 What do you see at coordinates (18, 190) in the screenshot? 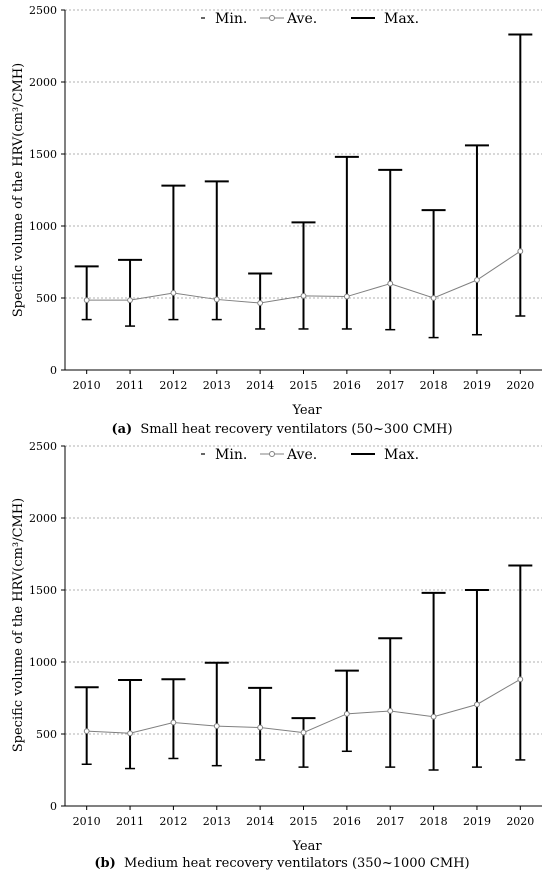
I see `y-axis-label-a: Specific volume of the HRV(cm³/CMH)` at bounding box center [18, 190].